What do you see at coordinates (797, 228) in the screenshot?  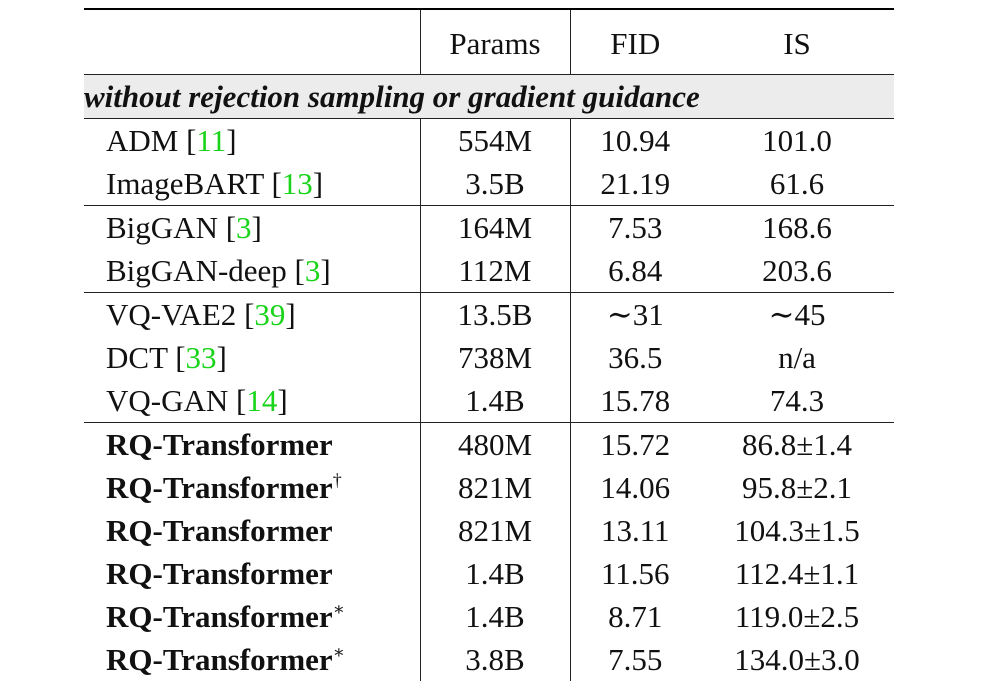 I see `is-cell: 168.6` at bounding box center [797, 228].